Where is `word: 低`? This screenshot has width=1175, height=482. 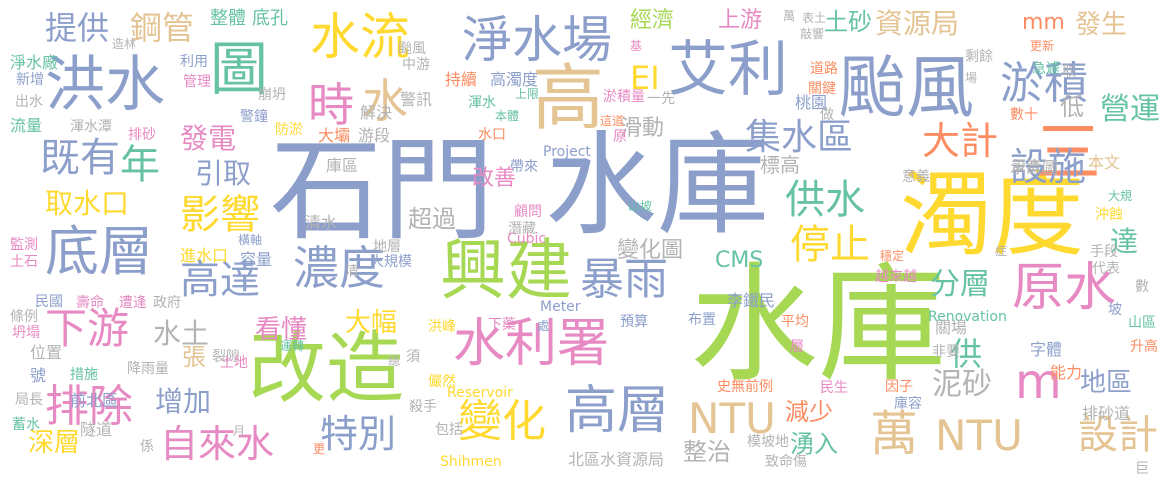 word: 低 is located at coordinates (1072, 107).